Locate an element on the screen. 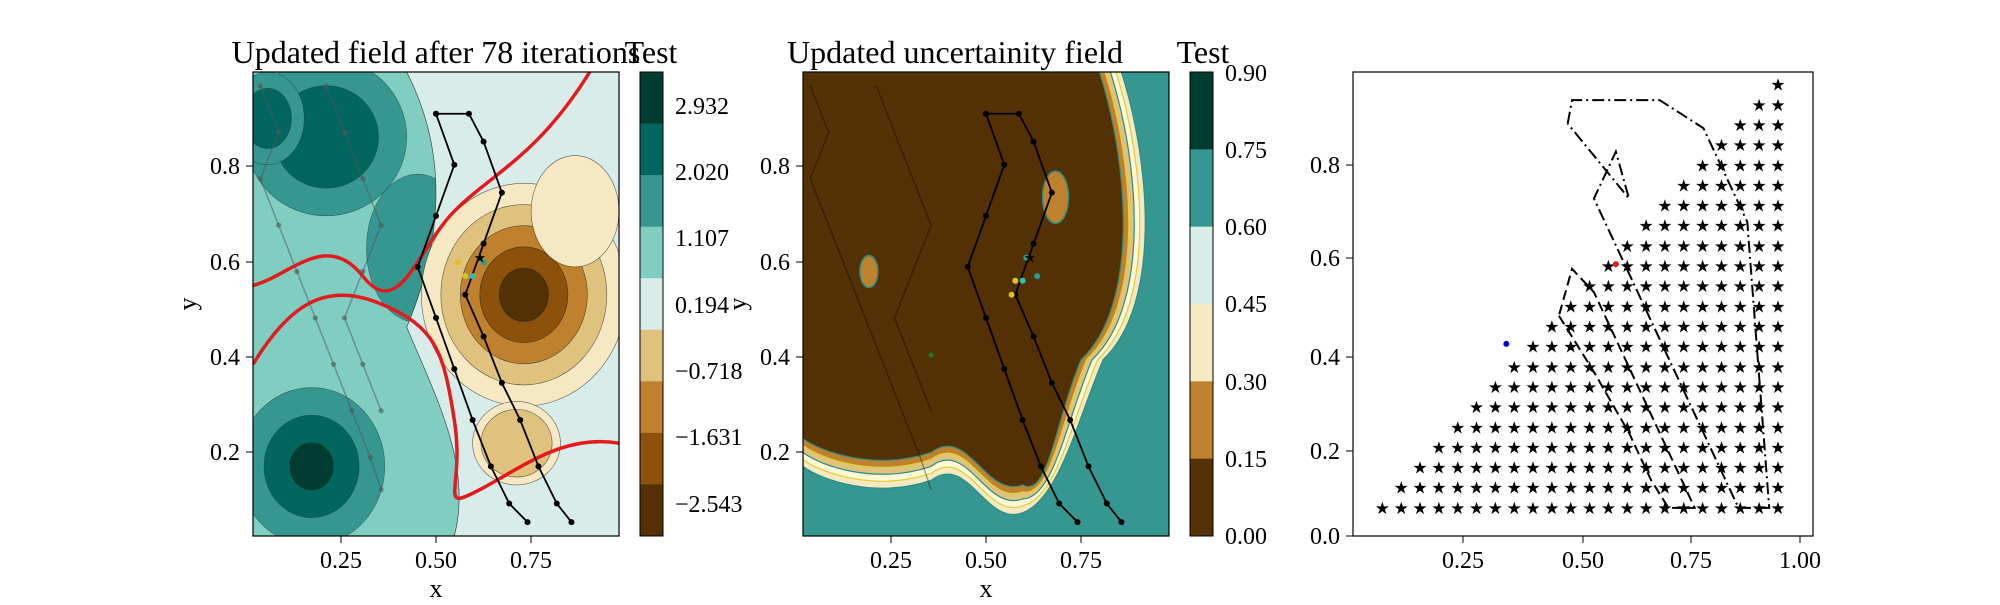 This screenshot has width=2000, height=605. left-ytick-label: 0.8 is located at coordinates (225, 167).